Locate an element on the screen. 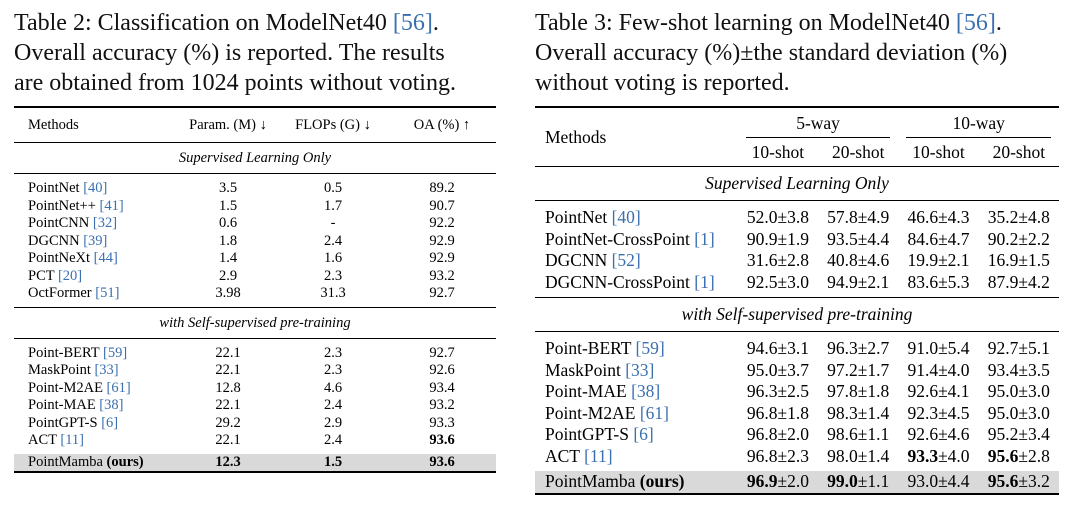 The width and height of the screenshot is (1080, 507). method-cell: ACT [11] is located at coordinates (636, 459).